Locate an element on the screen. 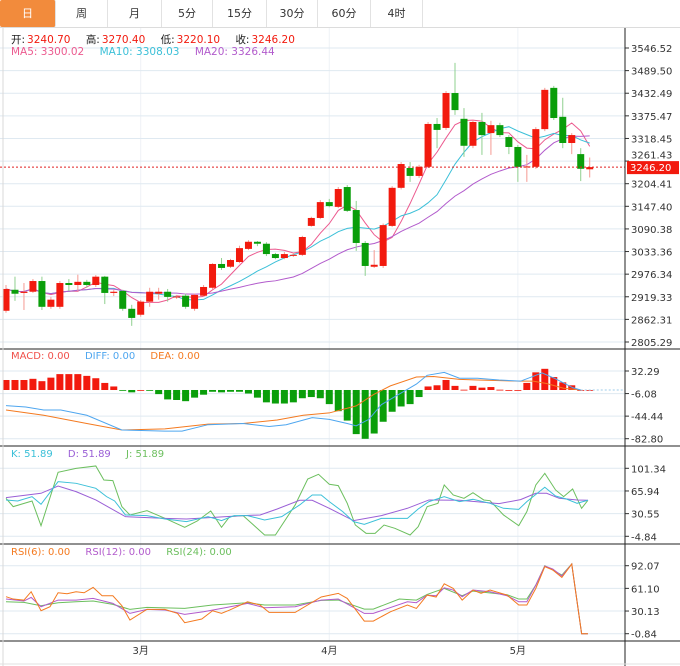 This screenshot has height=666, width=680. price-axis-tick-label: 3375.47 is located at coordinates (651, 117).